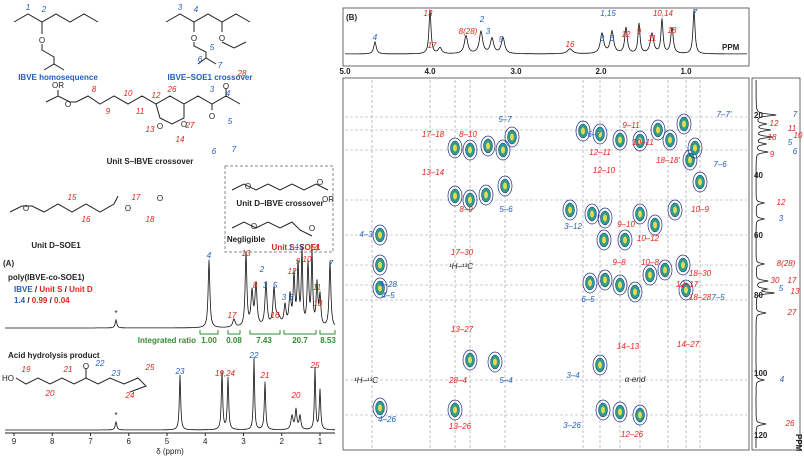  I want to click on unit-legend: IBVE / Unit S / Unit D, so click(53, 289).